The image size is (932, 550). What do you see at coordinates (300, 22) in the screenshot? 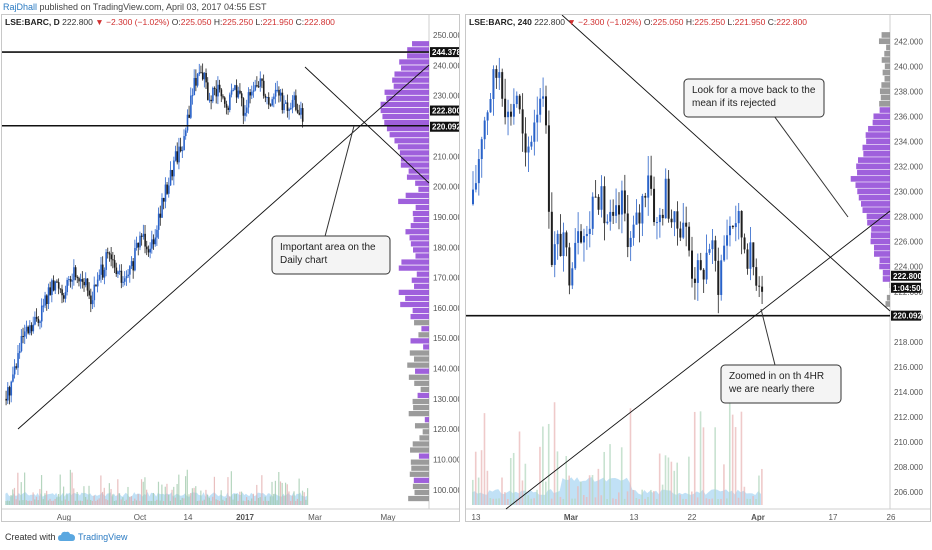
I see `close-label: C:` at bounding box center [300, 22].